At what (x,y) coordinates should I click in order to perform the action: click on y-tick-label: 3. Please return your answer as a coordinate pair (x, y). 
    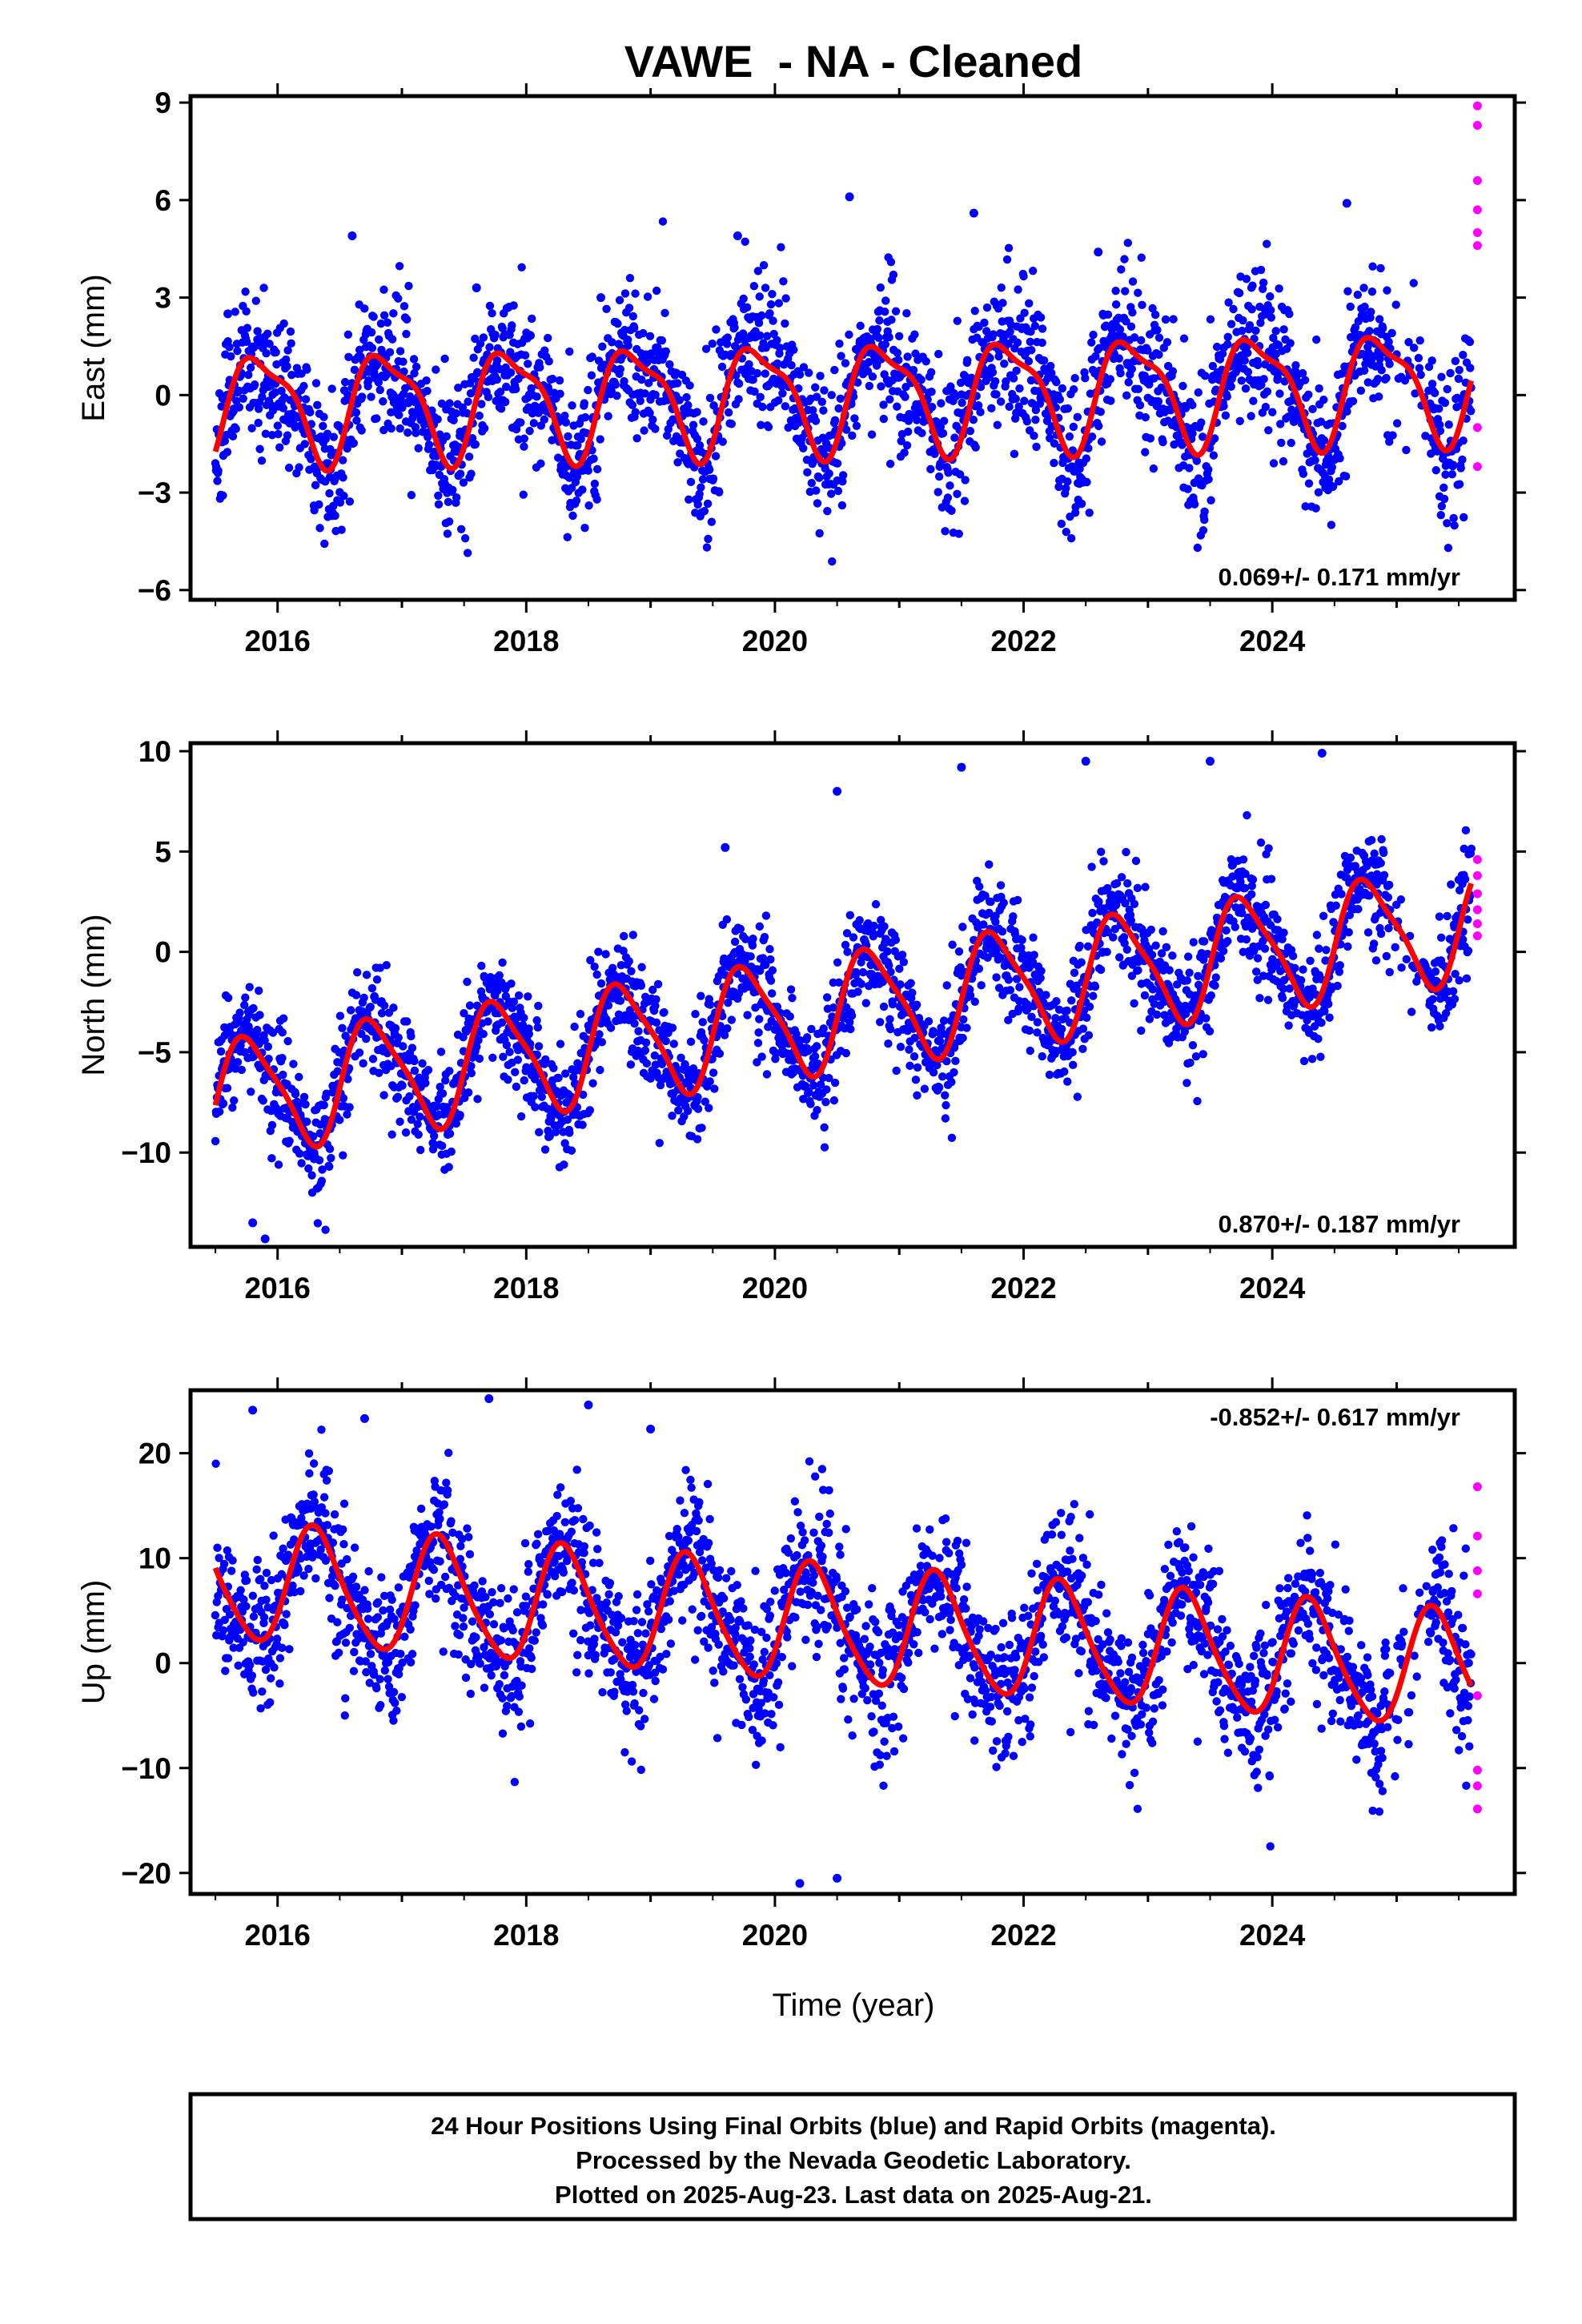
    Looking at the image, I should click on (163, 298).